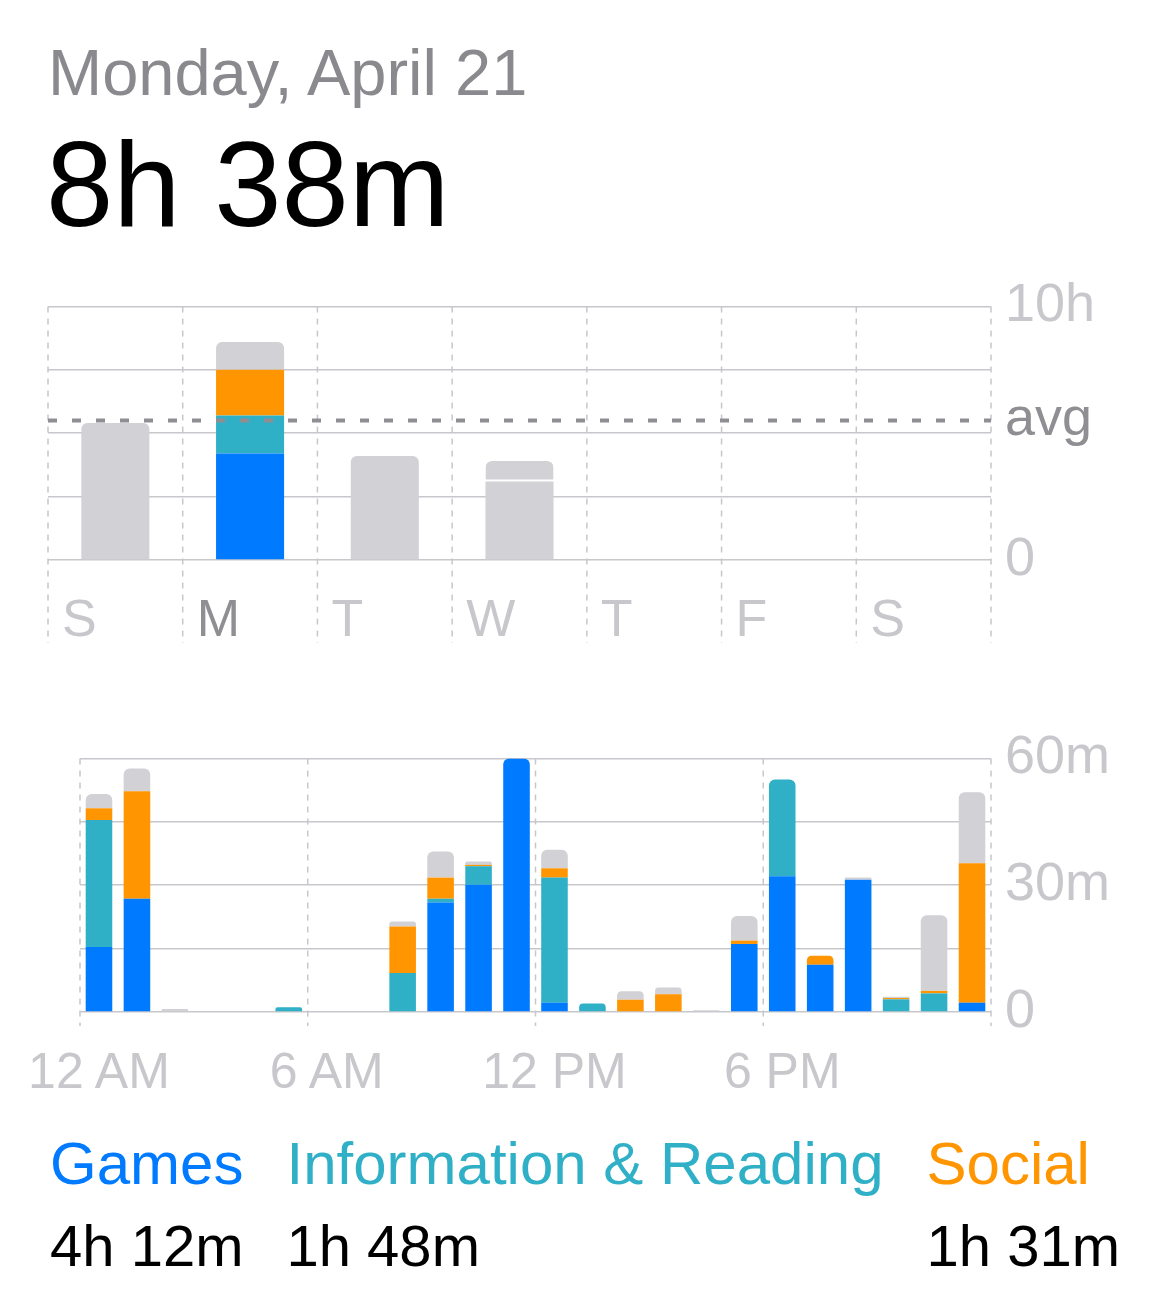 The height and width of the screenshot is (1312, 1170). Describe the element at coordinates (1008, 1163) in the screenshot. I see `text: Social` at that location.